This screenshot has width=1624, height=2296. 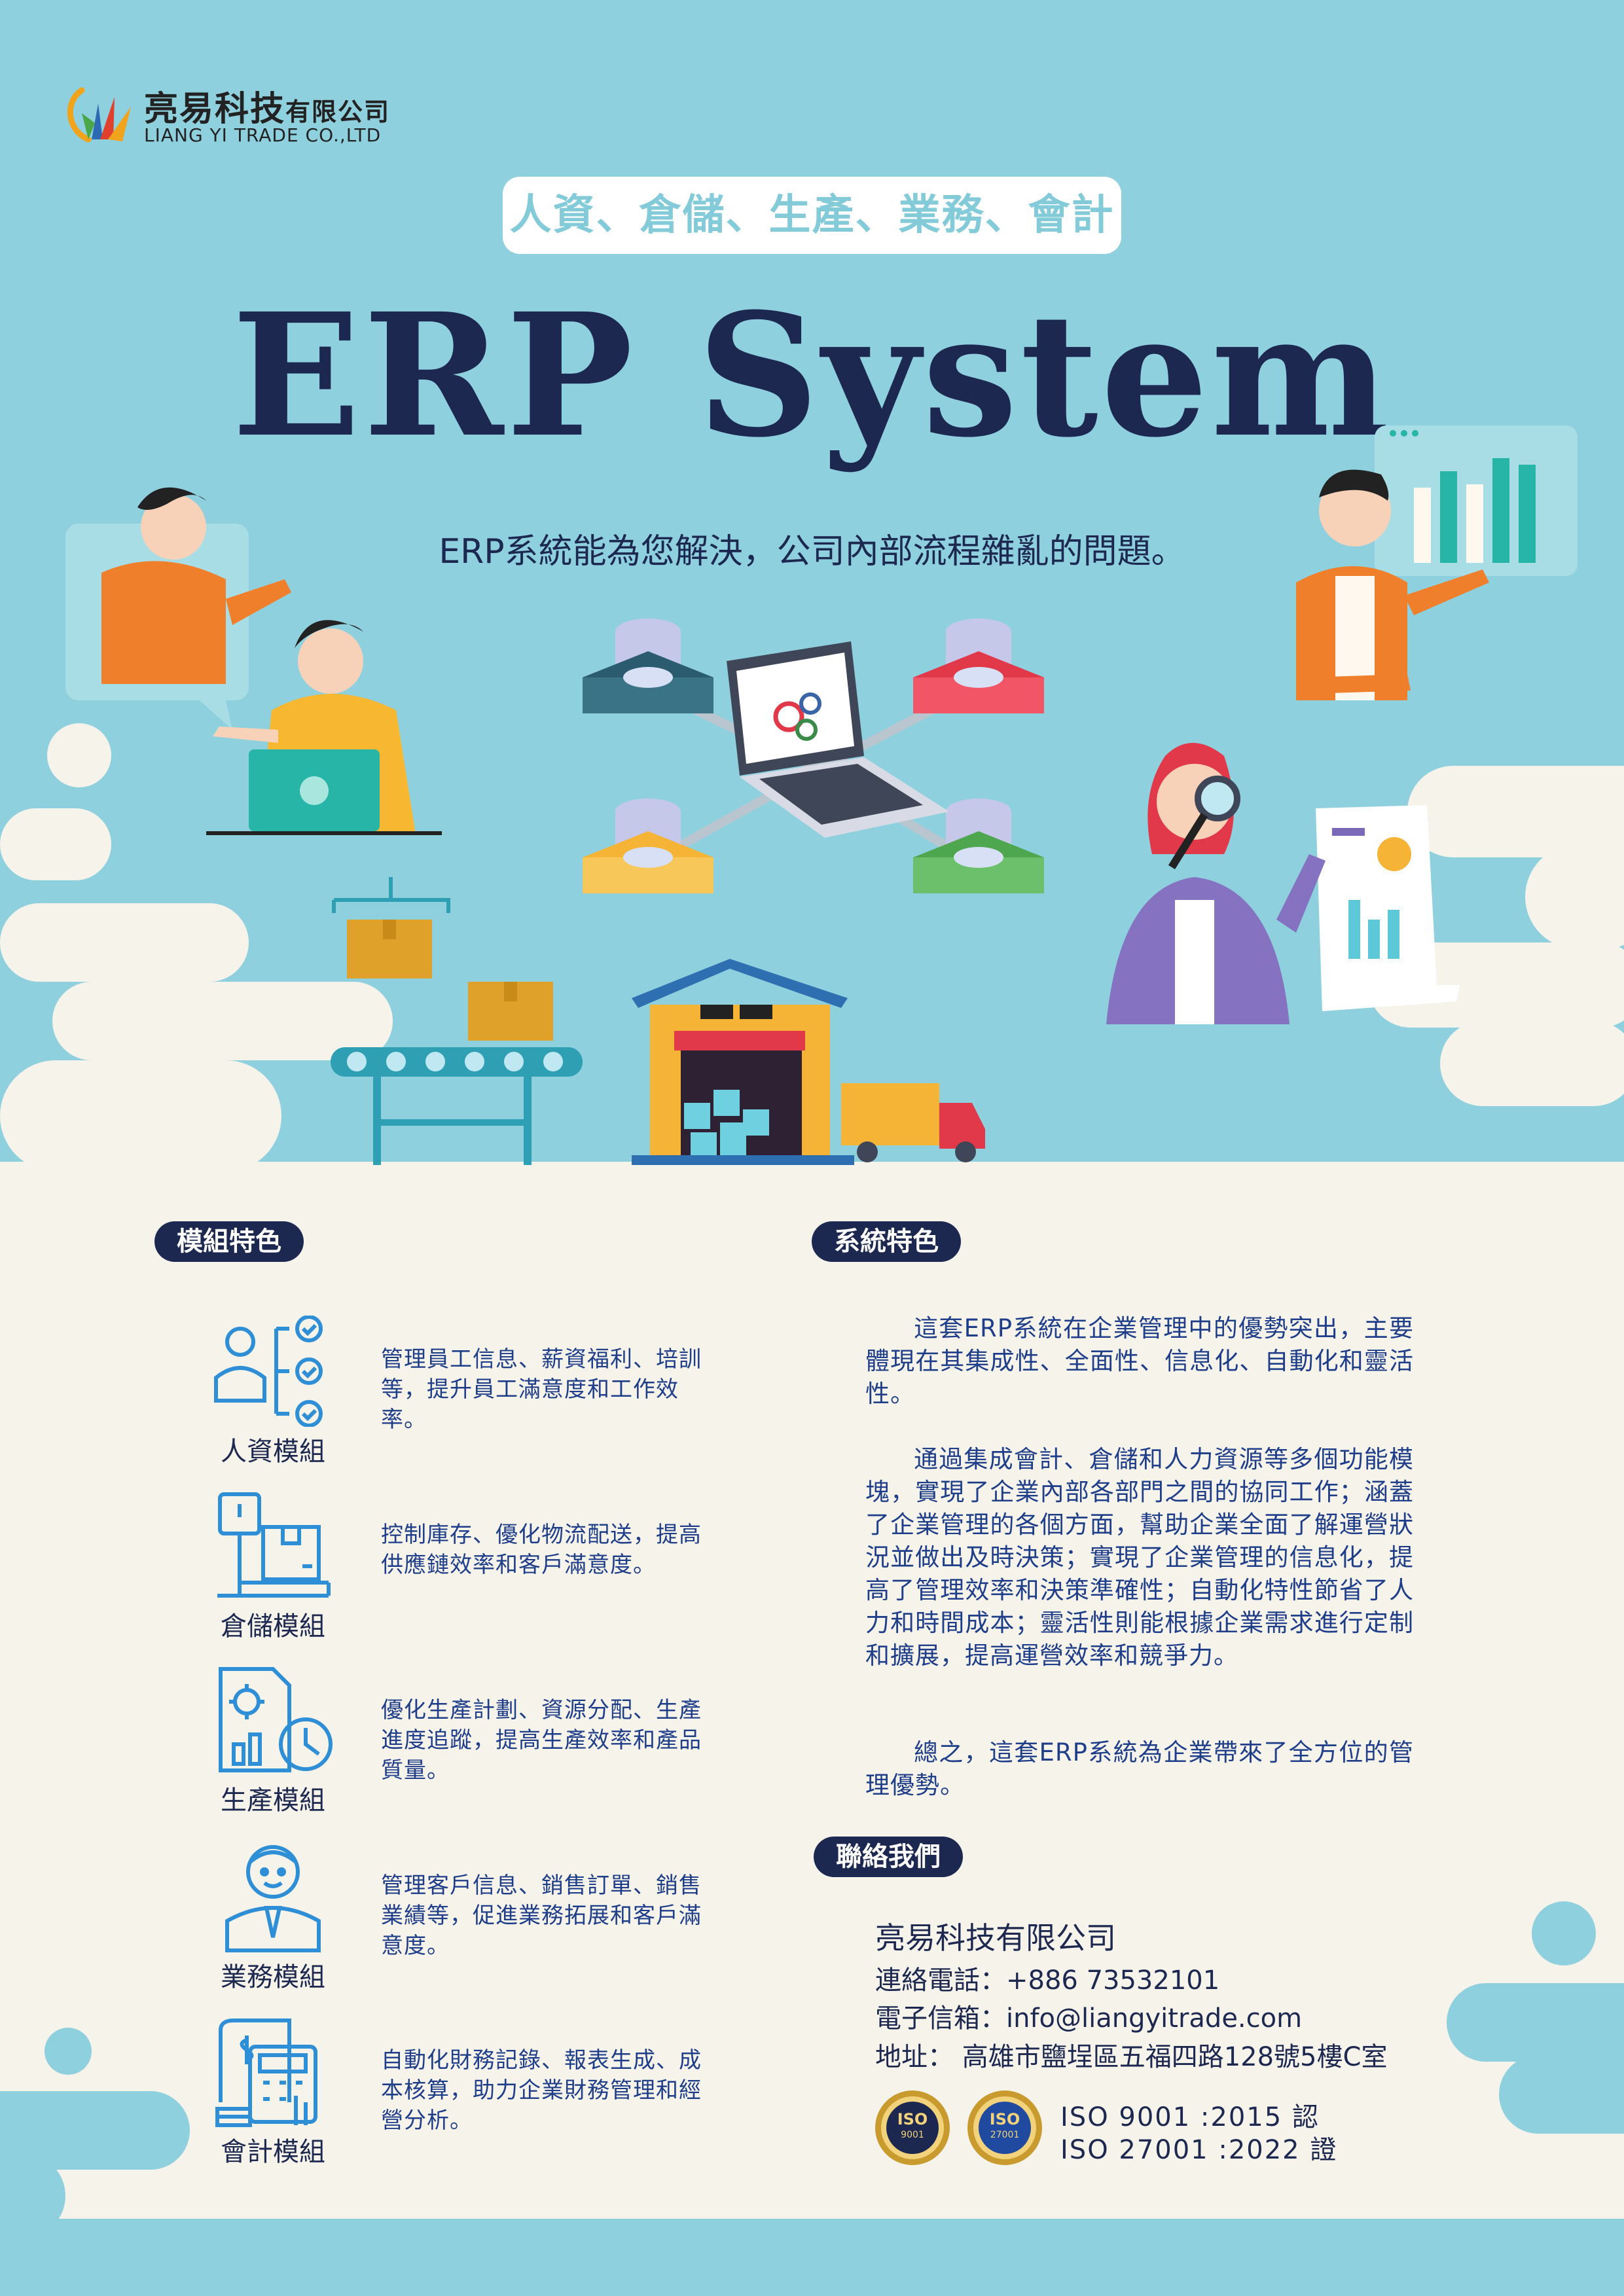 What do you see at coordinates (812, 551) in the screenshot?
I see `page-subtitle: ERP系統能為您解決，公司內部流程雜亂的問題。` at bounding box center [812, 551].